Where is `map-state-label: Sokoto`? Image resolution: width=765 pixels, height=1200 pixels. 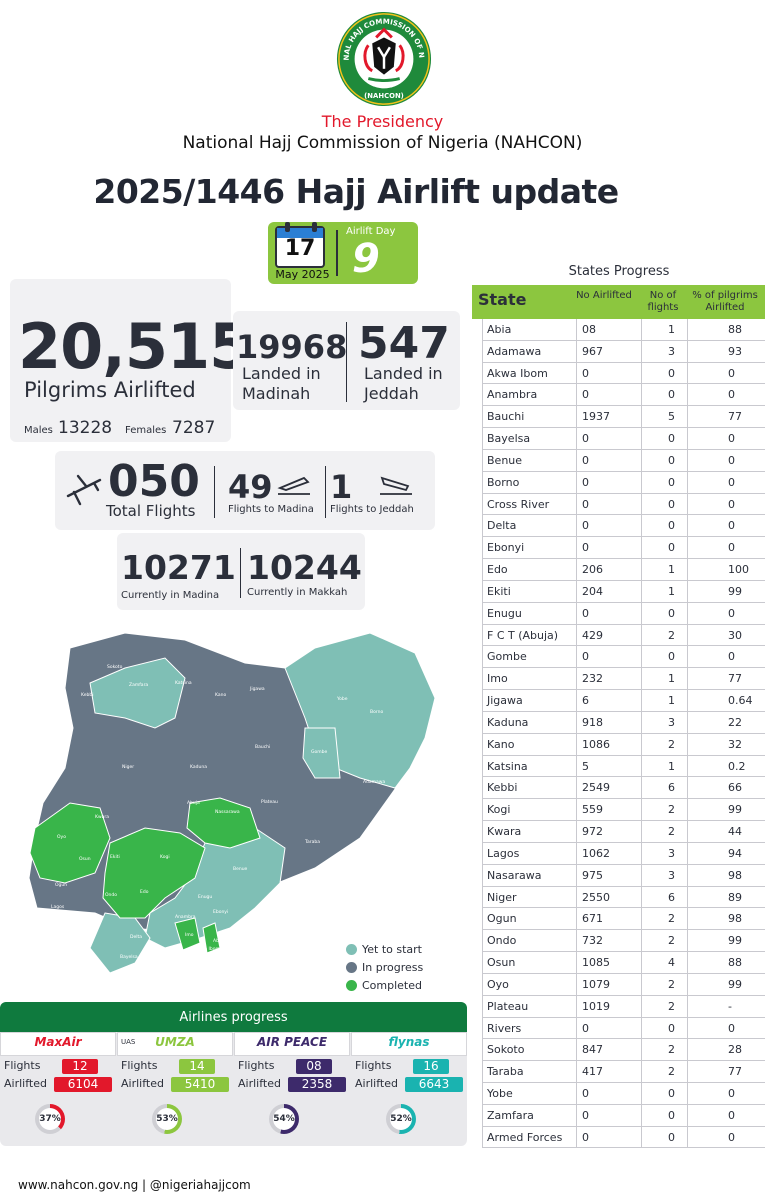
map-state-label: Sokoto is located at coordinates (115, 667).